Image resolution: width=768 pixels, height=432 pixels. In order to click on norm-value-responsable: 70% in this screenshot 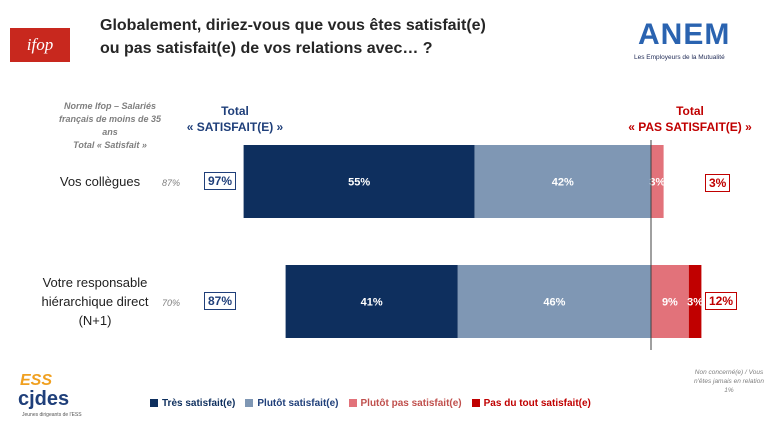, I will do `click(171, 303)`.